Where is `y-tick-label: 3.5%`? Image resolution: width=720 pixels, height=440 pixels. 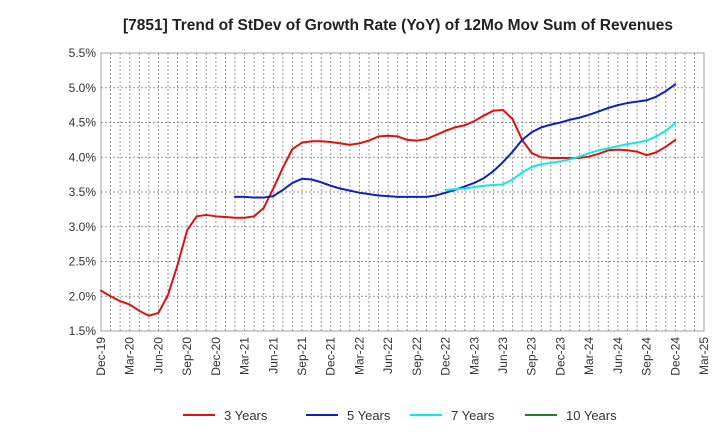 y-tick-label: 3.5% is located at coordinates (83, 192).